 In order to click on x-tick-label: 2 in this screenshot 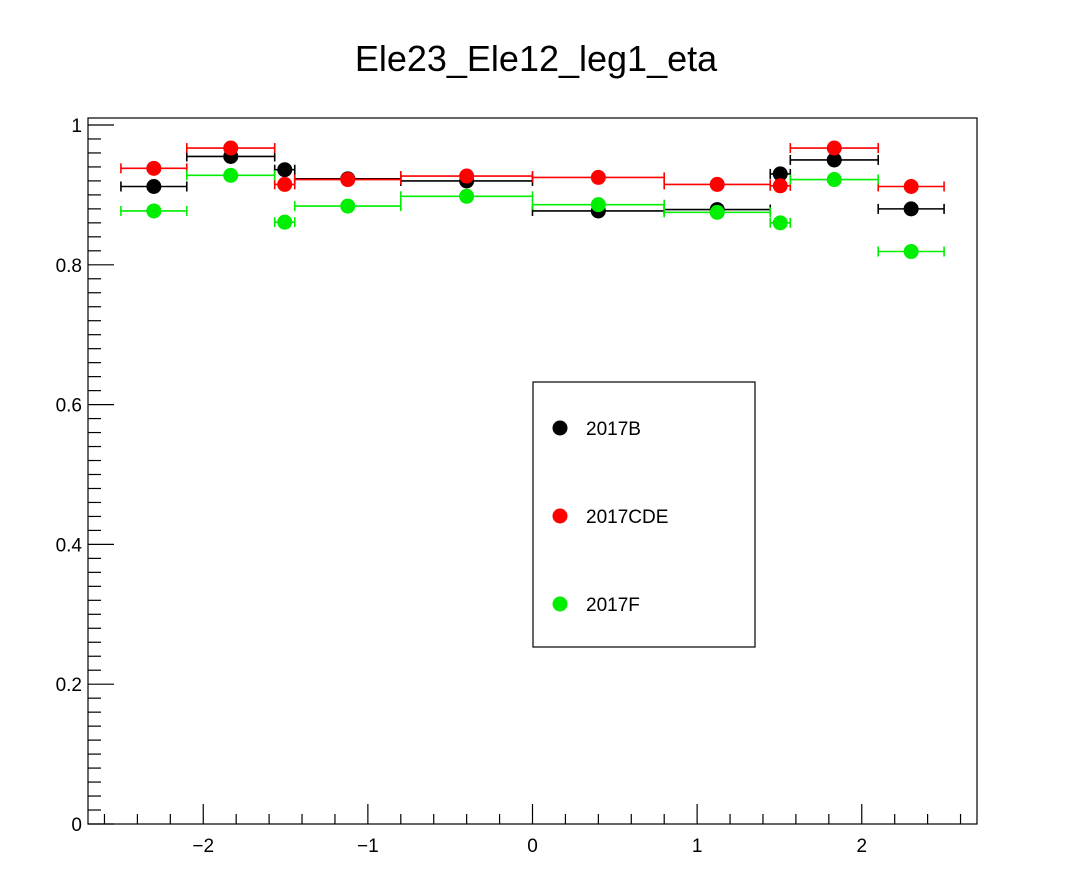, I will do `click(861, 846)`.